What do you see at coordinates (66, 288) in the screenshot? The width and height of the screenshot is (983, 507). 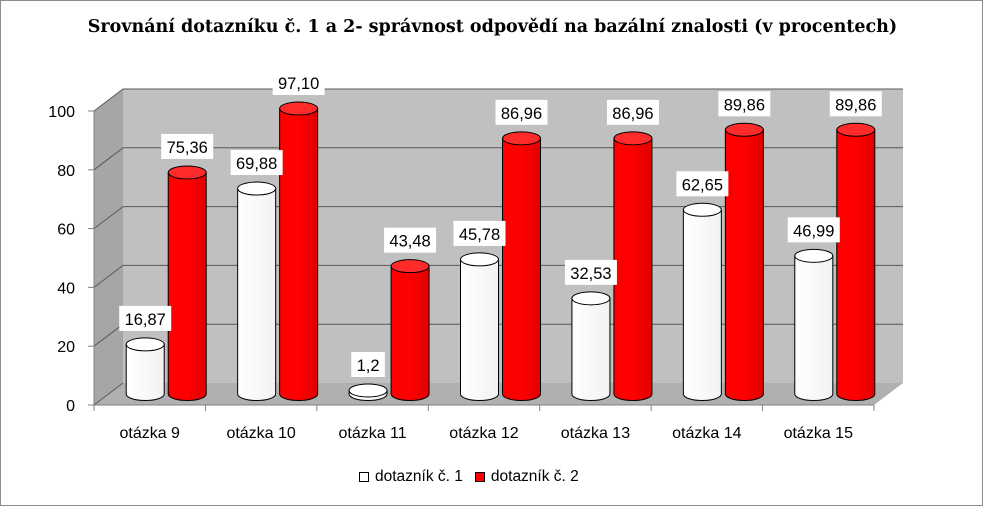 I see `y-tick-label: 40` at bounding box center [66, 288].